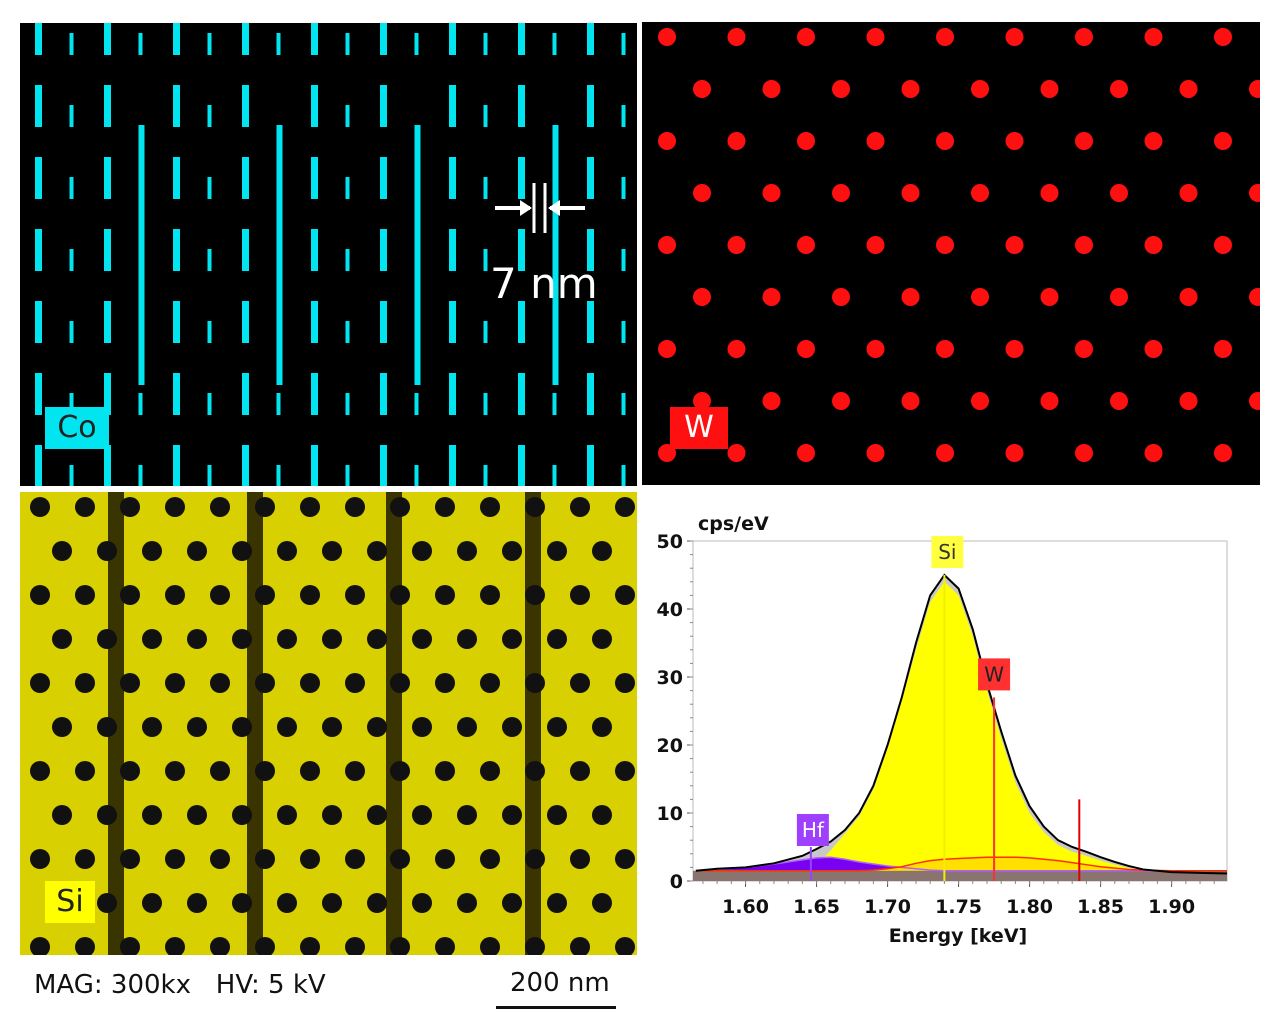  I want to click on x-tick-label: 1.85, so click(1100, 907).